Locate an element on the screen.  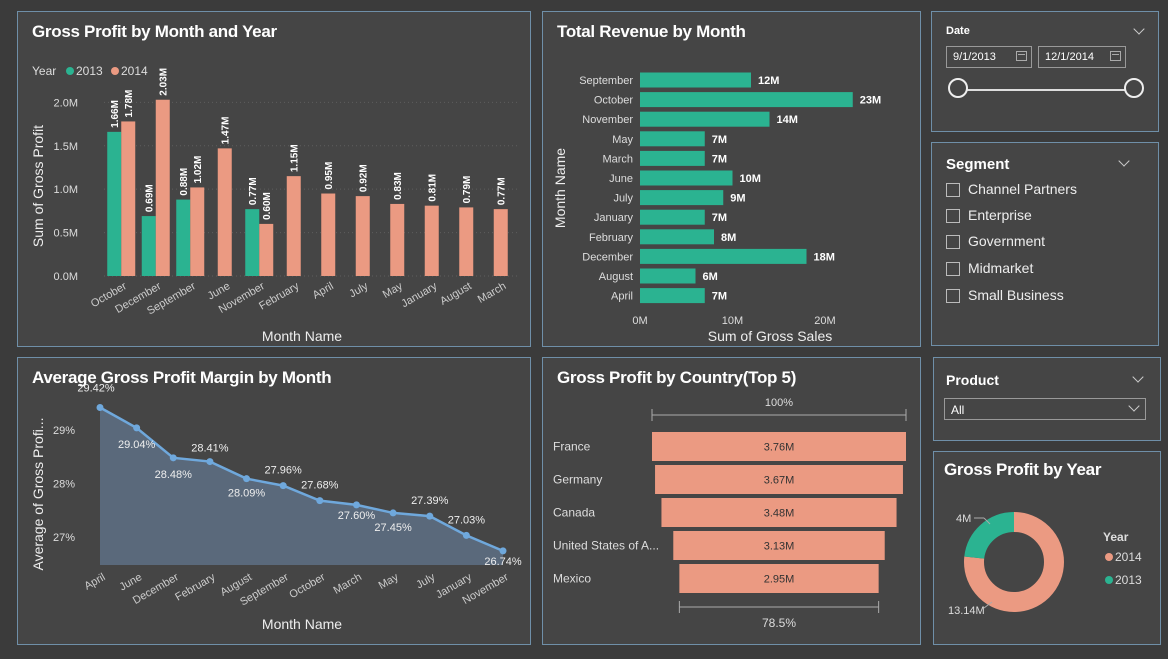
date-start-field: 9/1/2013 is located at coordinates (989, 57).